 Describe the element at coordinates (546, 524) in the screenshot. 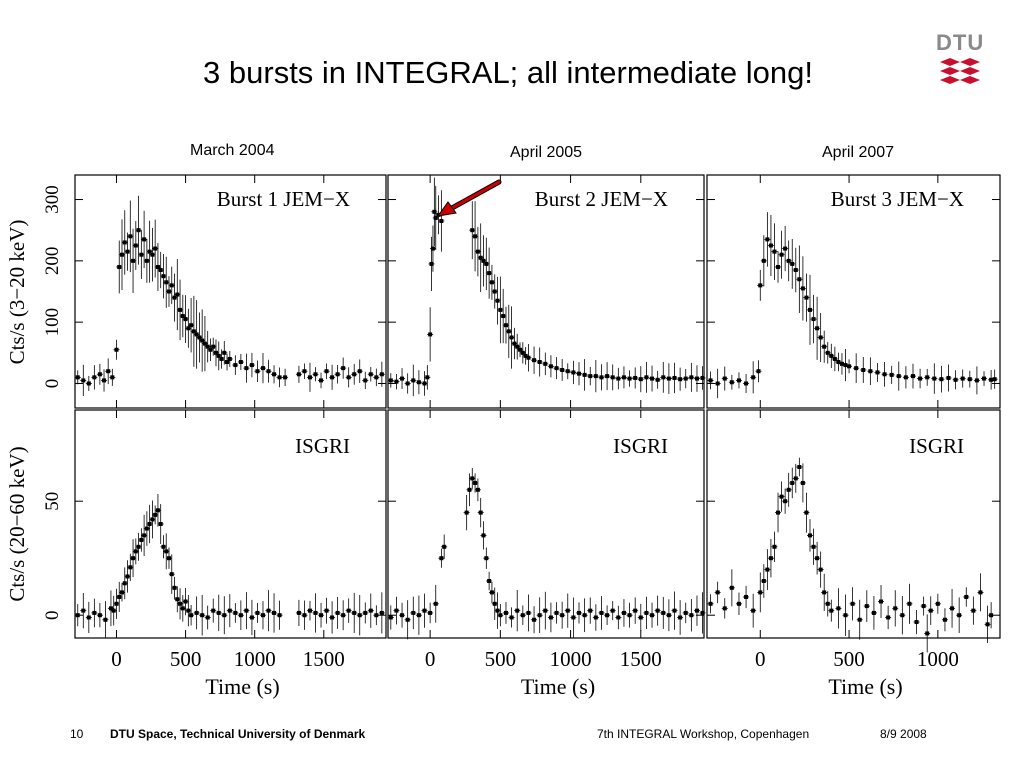

I see `panel-2-bottom-frame` at that location.